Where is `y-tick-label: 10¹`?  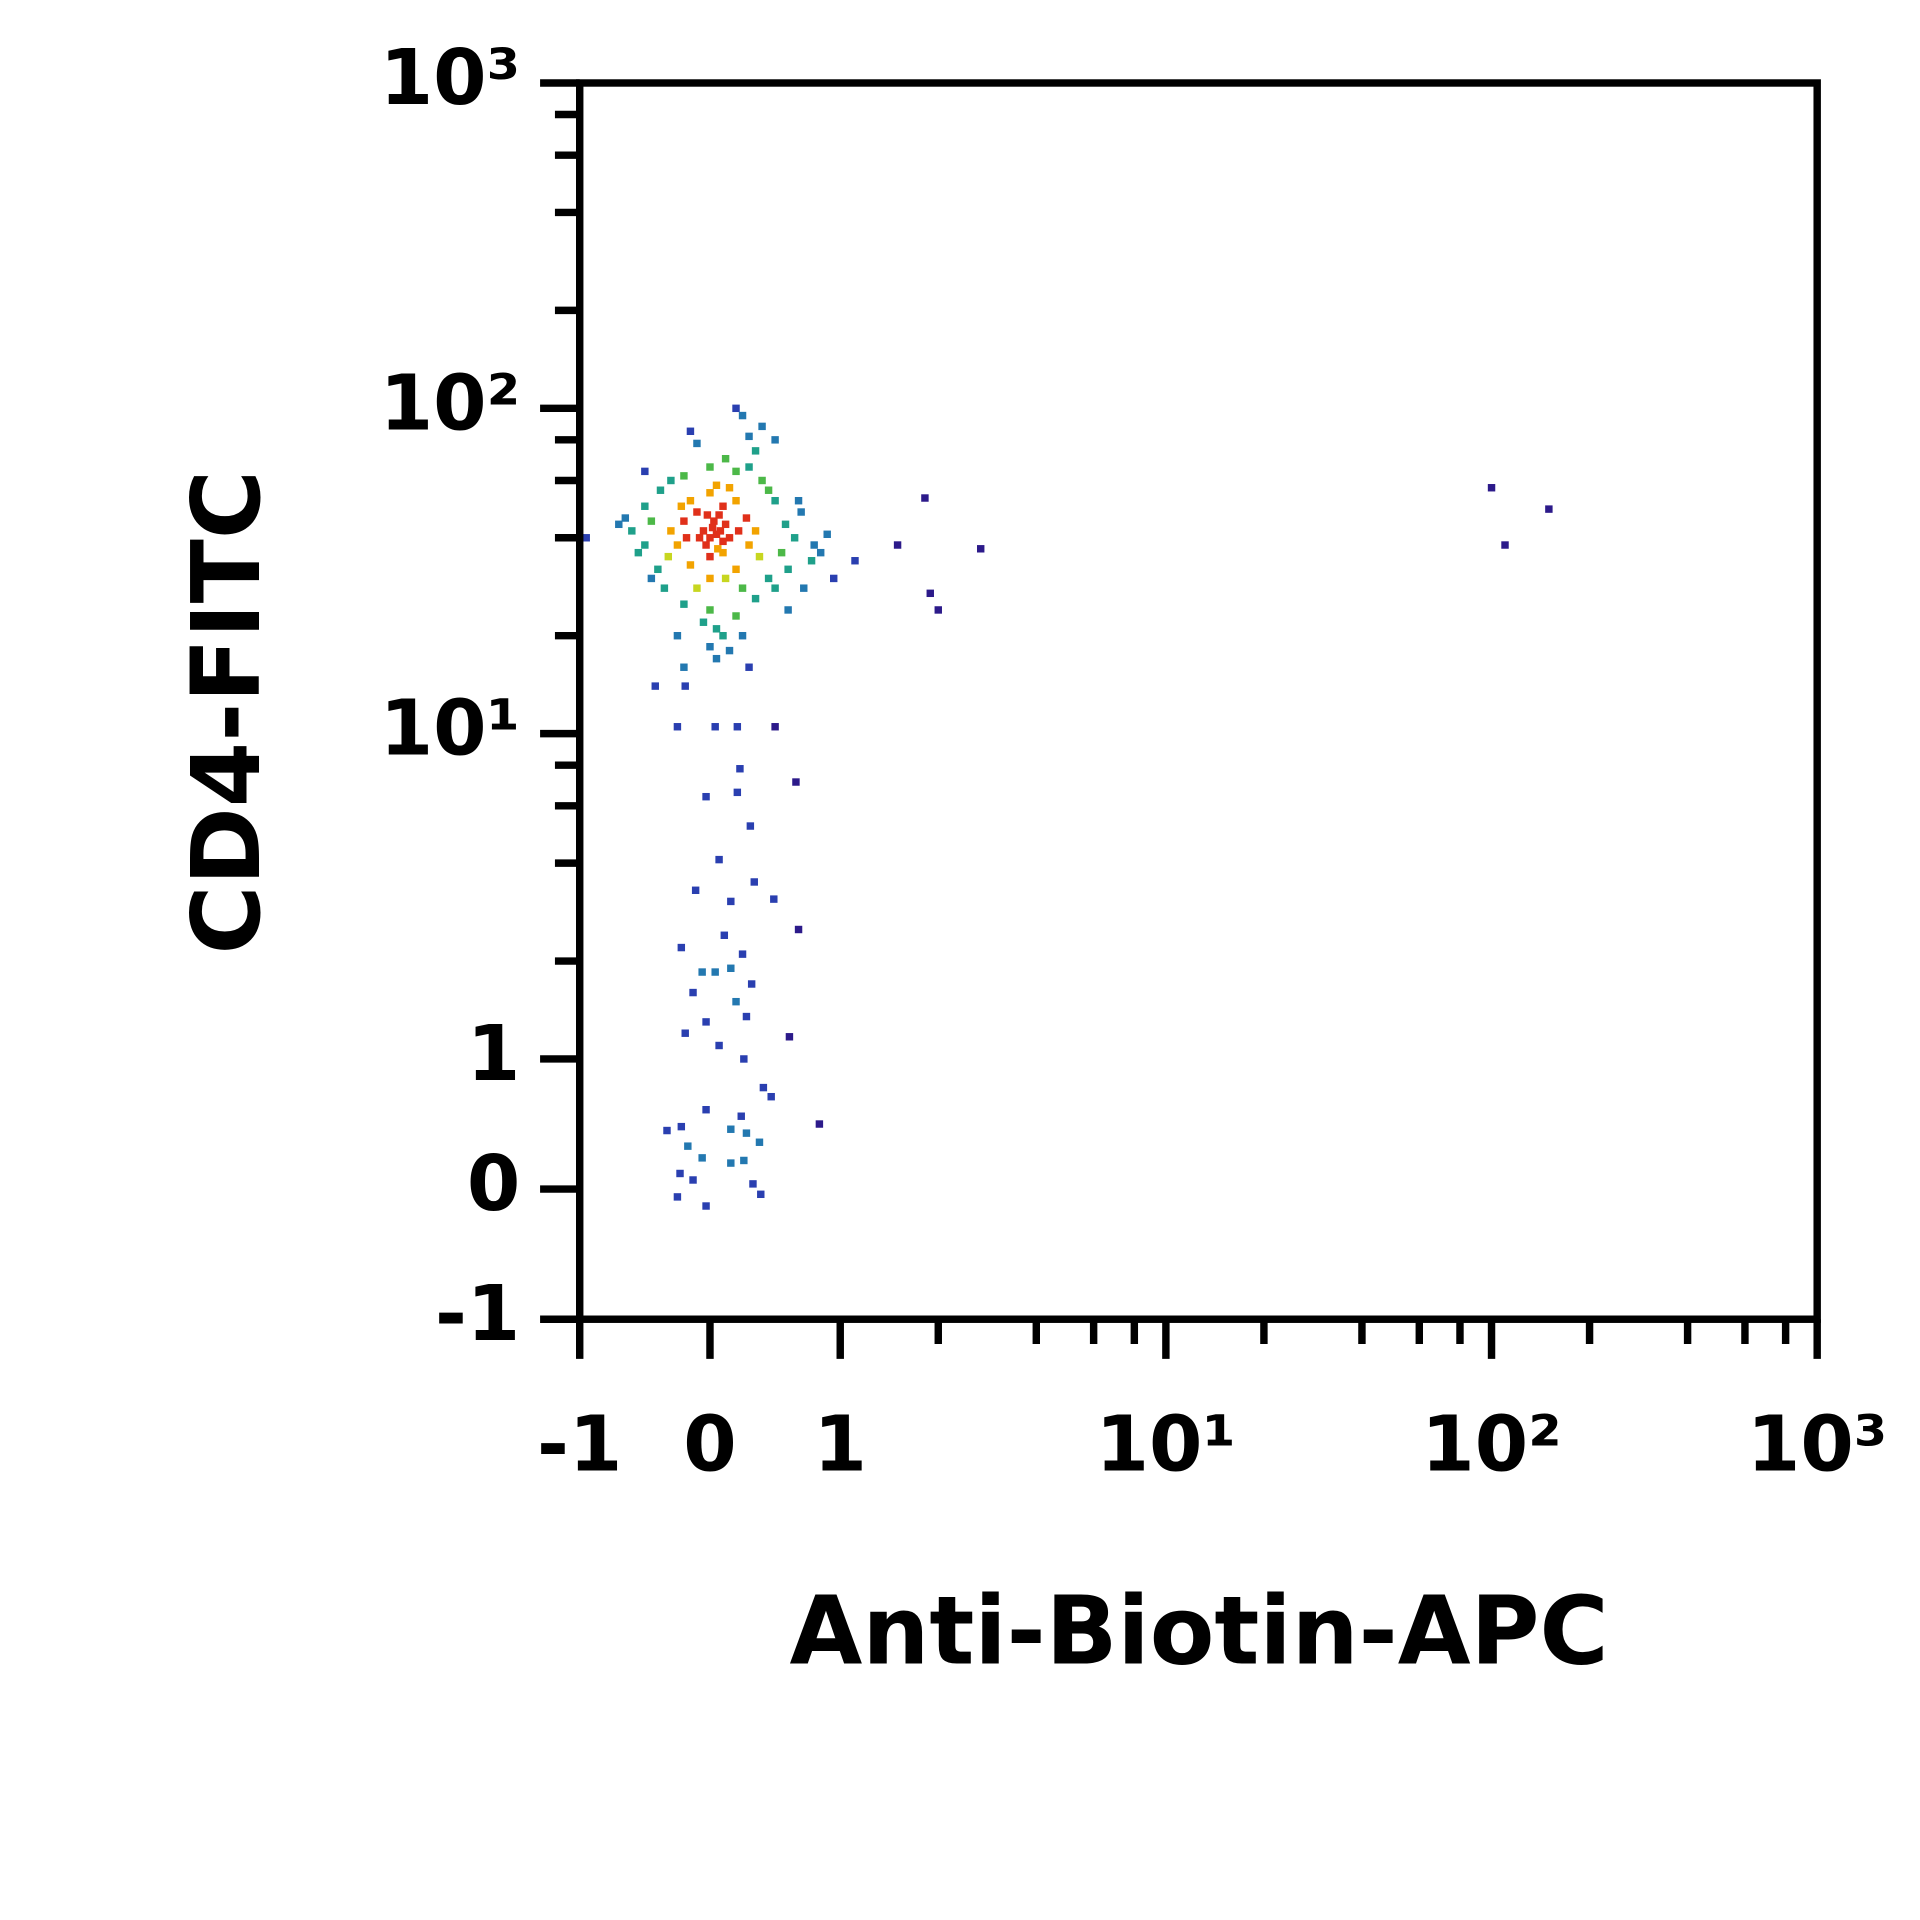
y-tick-label: 10¹ is located at coordinates (450, 729).